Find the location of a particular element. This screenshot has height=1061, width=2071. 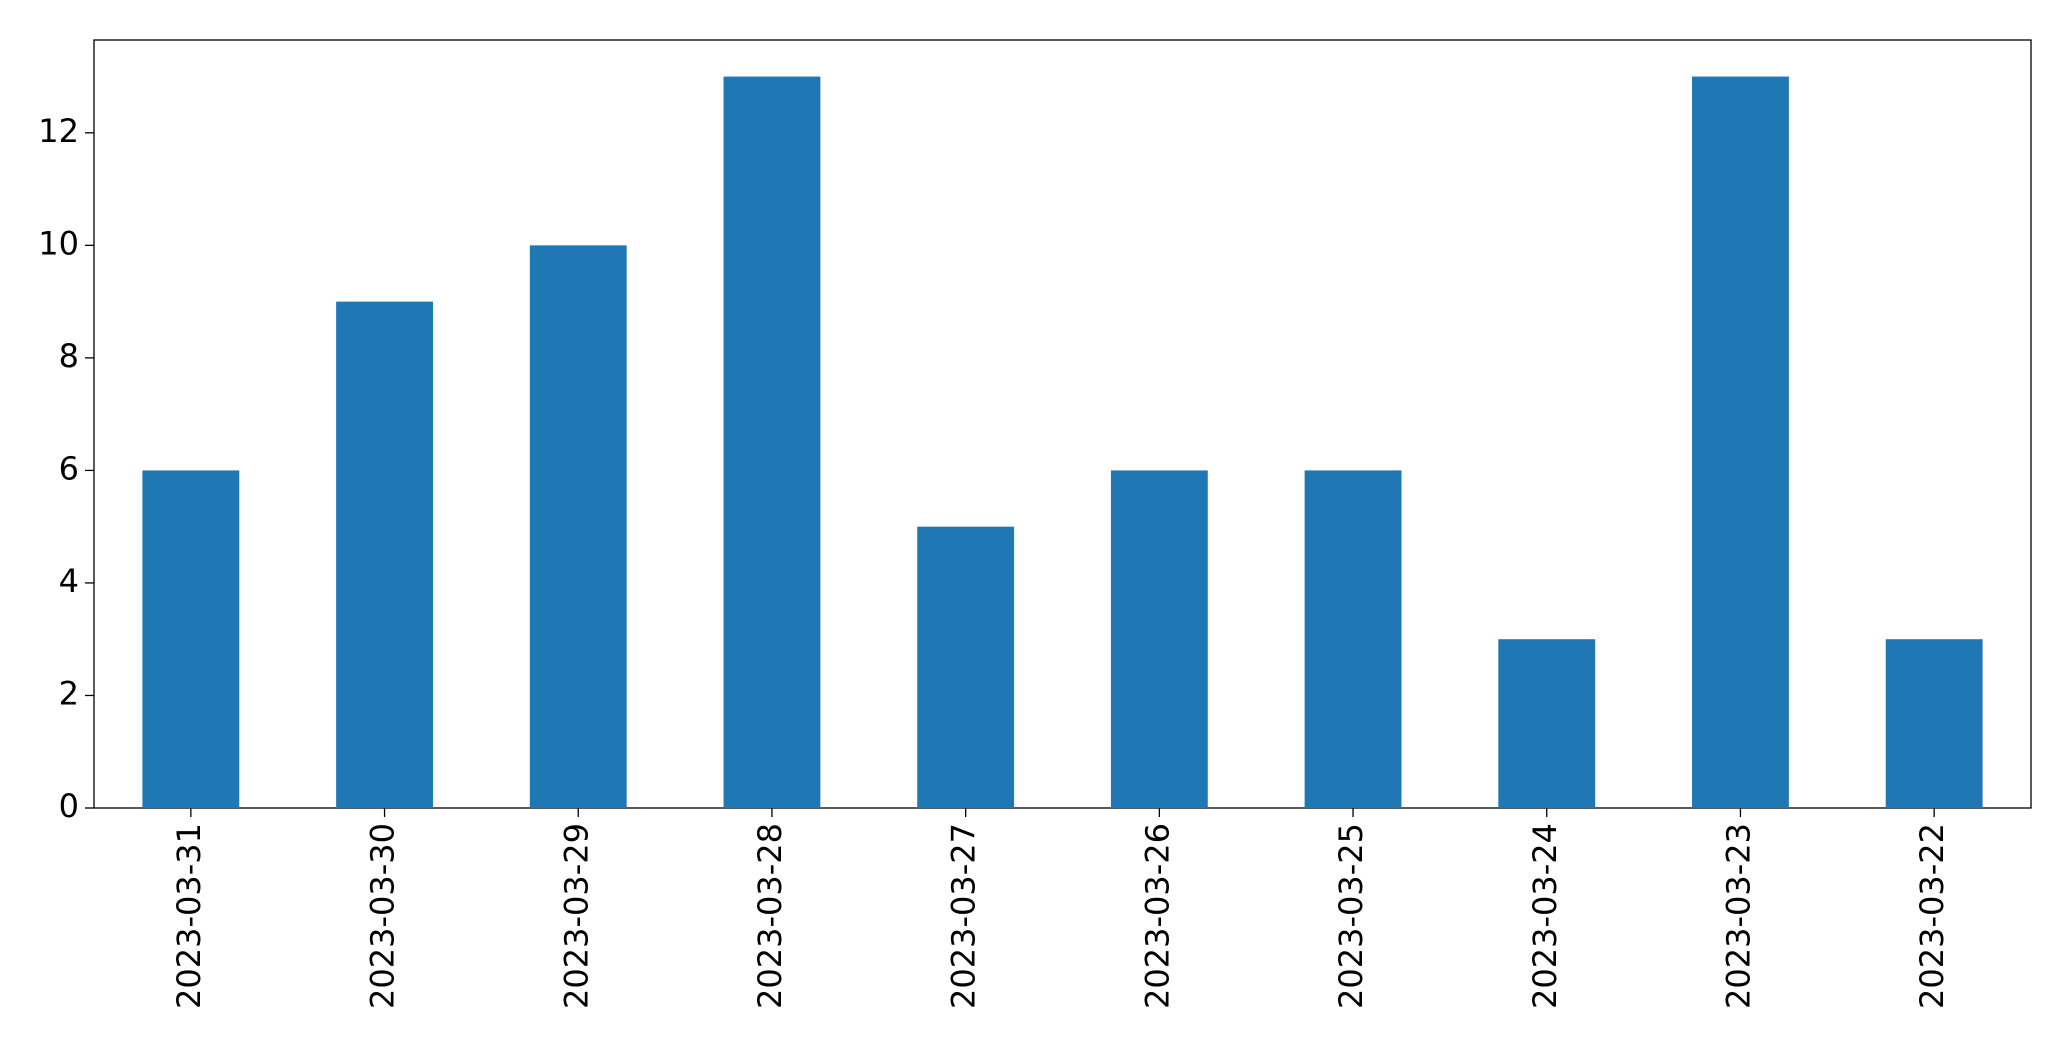

x-tick-label: 2023-03-29 is located at coordinates (576, 916).